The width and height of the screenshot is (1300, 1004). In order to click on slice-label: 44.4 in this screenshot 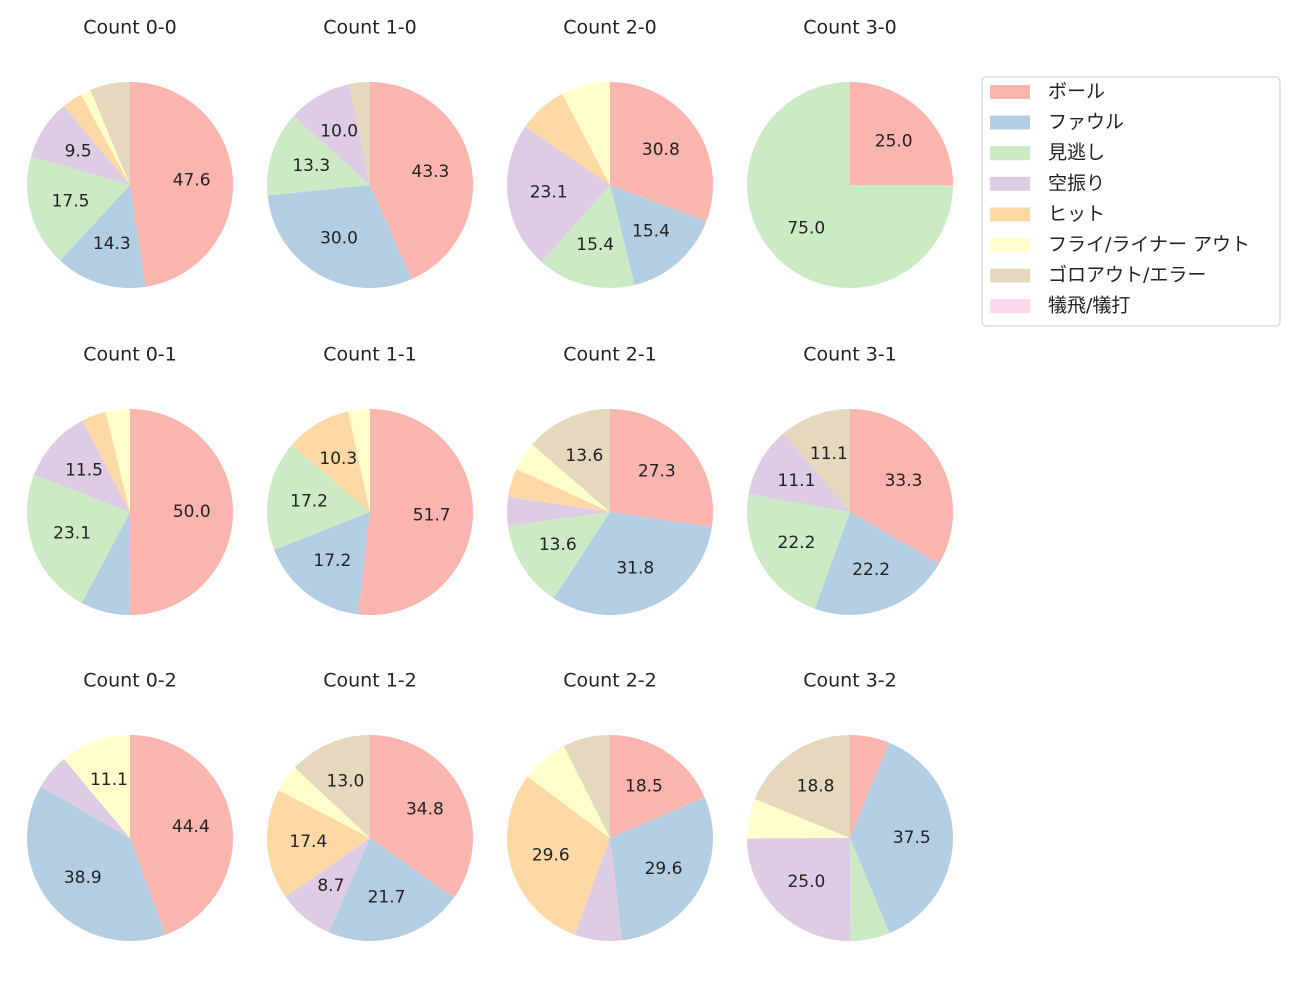, I will do `click(191, 827)`.